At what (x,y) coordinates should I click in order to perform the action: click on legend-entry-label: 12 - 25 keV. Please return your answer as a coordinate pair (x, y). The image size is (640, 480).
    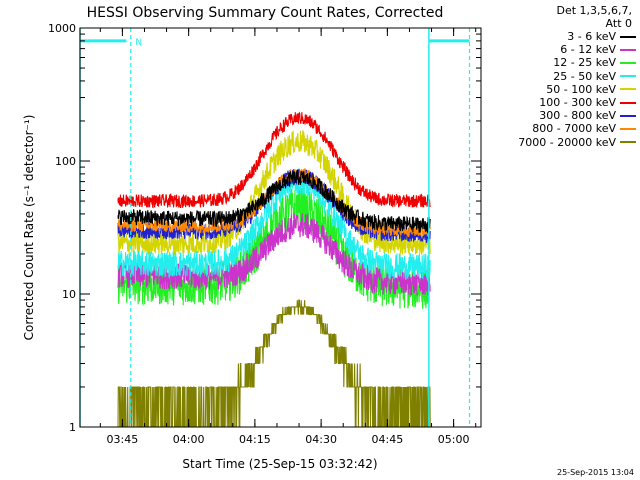
    Looking at the image, I should click on (584, 63).